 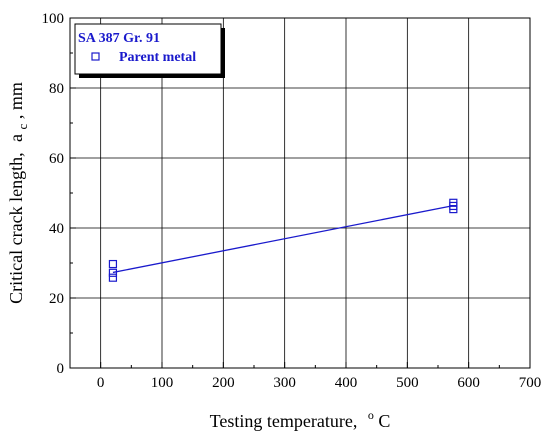 What do you see at coordinates (157, 57) in the screenshot?
I see `legend-entry-parent-metal: Parent metal` at bounding box center [157, 57].